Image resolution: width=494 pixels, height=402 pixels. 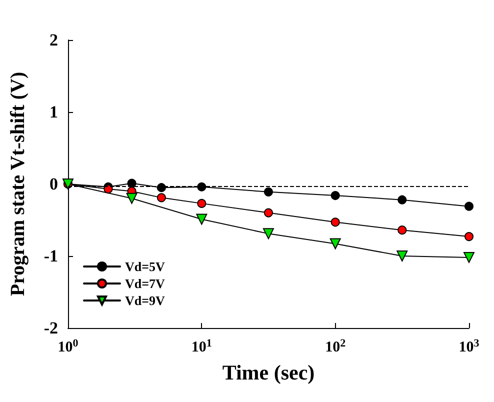 What do you see at coordinates (145, 300) in the screenshot?
I see `legend-label: Vd=9V` at bounding box center [145, 300].